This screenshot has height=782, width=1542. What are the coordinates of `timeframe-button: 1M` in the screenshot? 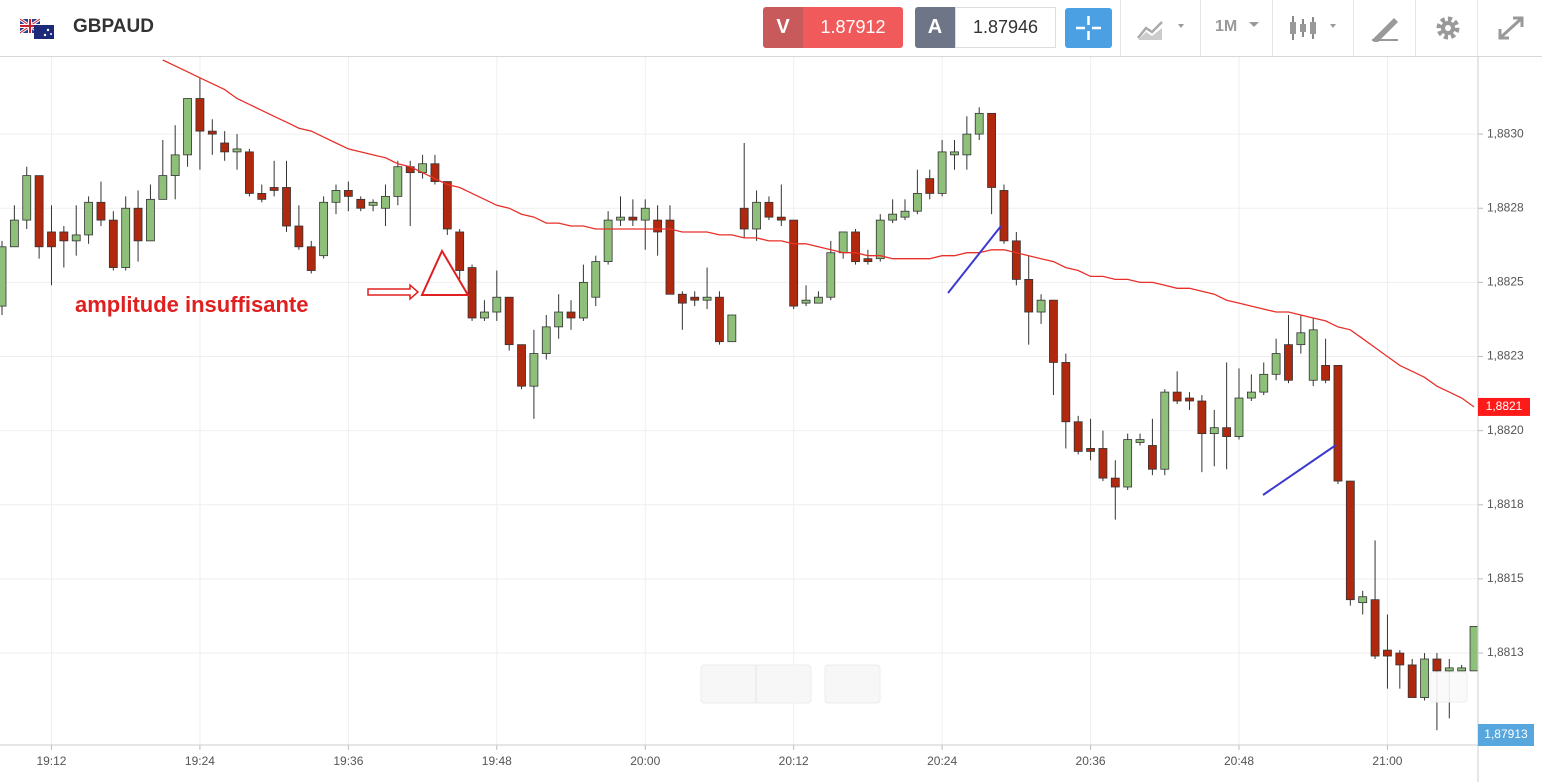 It's located at (1226, 26).